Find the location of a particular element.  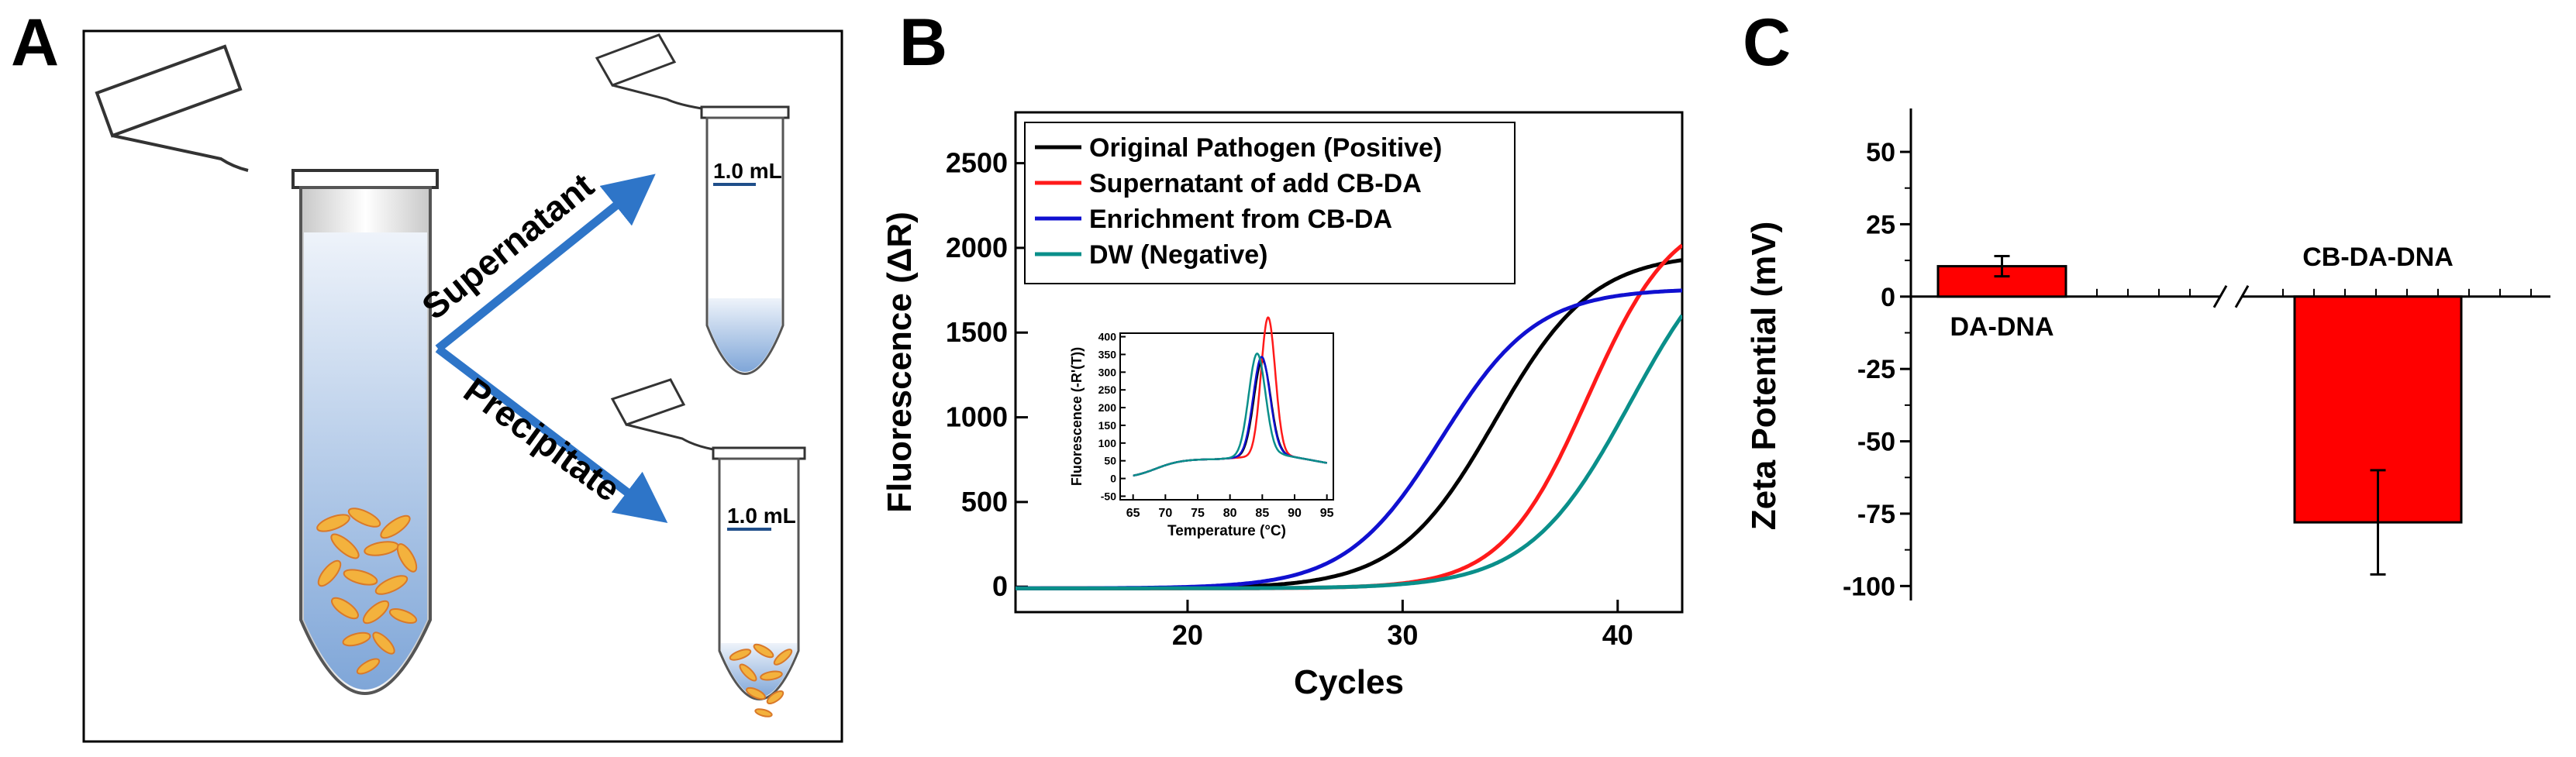

qpcr-legend-box is located at coordinates (1270, 203).